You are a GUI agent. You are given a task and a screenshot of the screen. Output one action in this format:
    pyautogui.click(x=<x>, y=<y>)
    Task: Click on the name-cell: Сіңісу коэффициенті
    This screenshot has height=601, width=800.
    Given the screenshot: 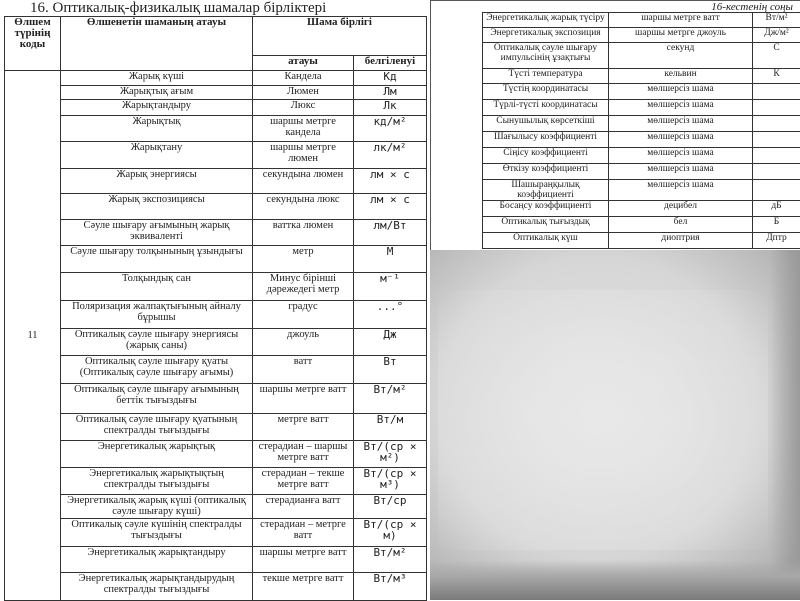 What is the action you would take?
    pyautogui.click(x=546, y=156)
    